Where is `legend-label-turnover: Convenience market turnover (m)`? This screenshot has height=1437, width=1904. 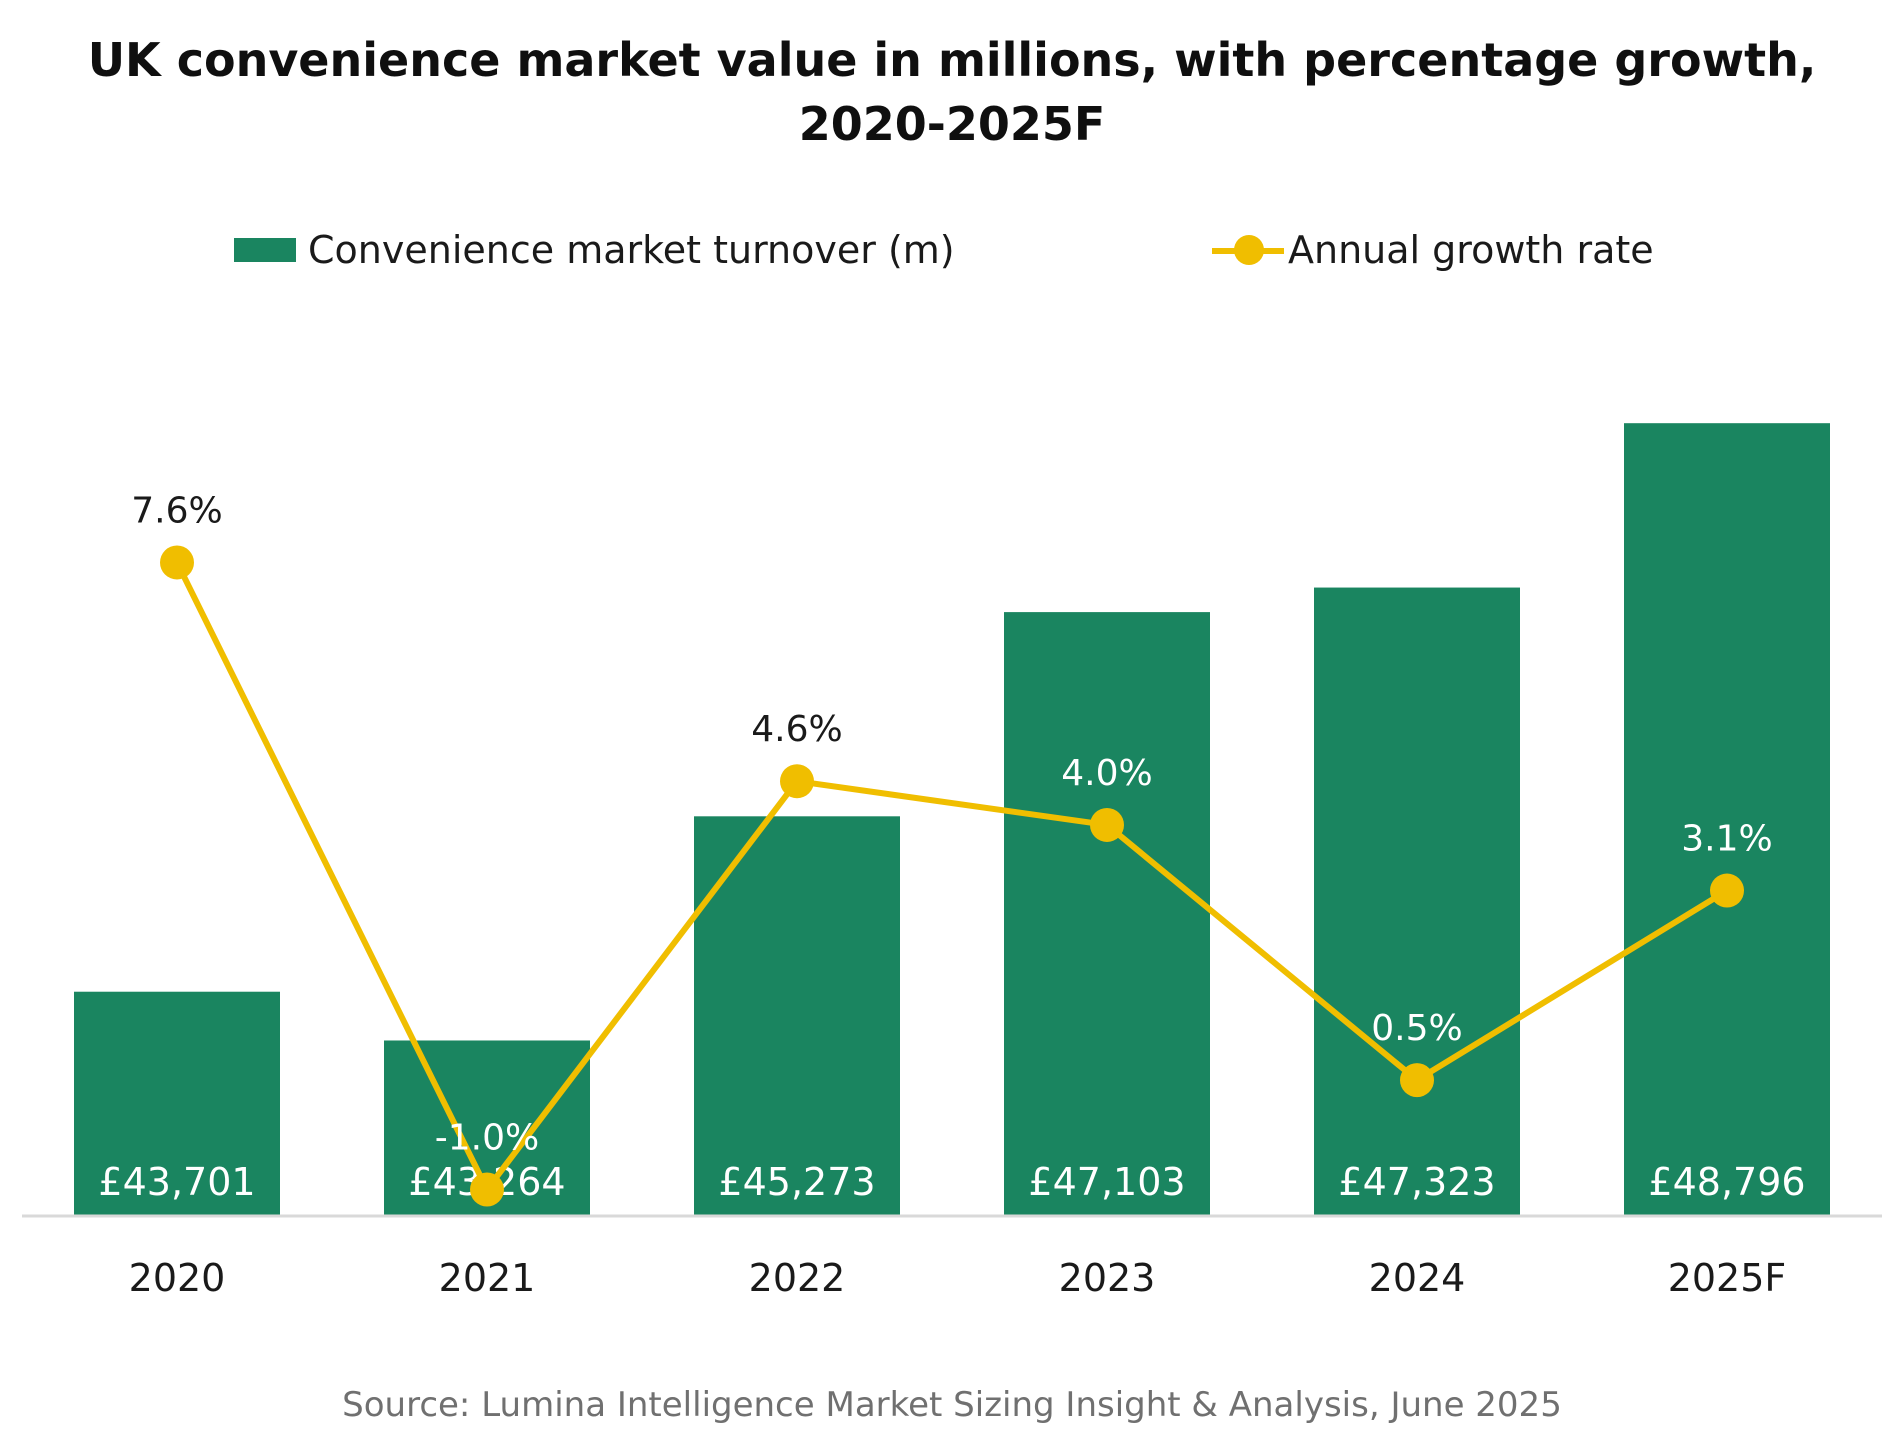
legend-label-turnover: Convenience market turnover (m) is located at coordinates (631, 250).